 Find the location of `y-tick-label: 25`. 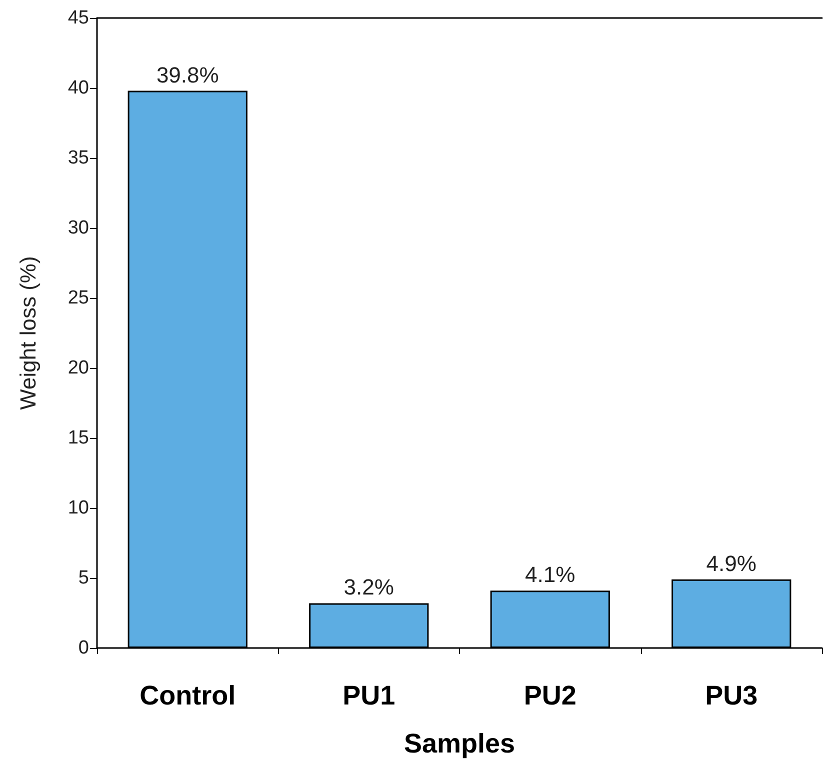

y-tick-label: 25 is located at coordinates (78, 298).